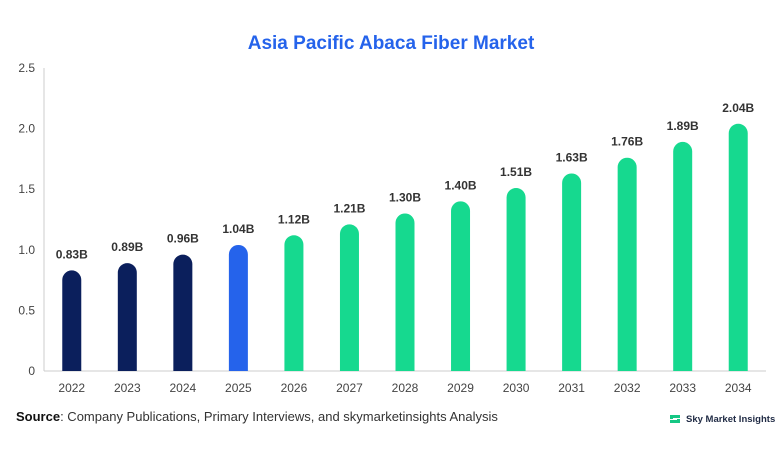  Describe the element at coordinates (26, 250) in the screenshot. I see `y-tick-label: 1.0` at that location.